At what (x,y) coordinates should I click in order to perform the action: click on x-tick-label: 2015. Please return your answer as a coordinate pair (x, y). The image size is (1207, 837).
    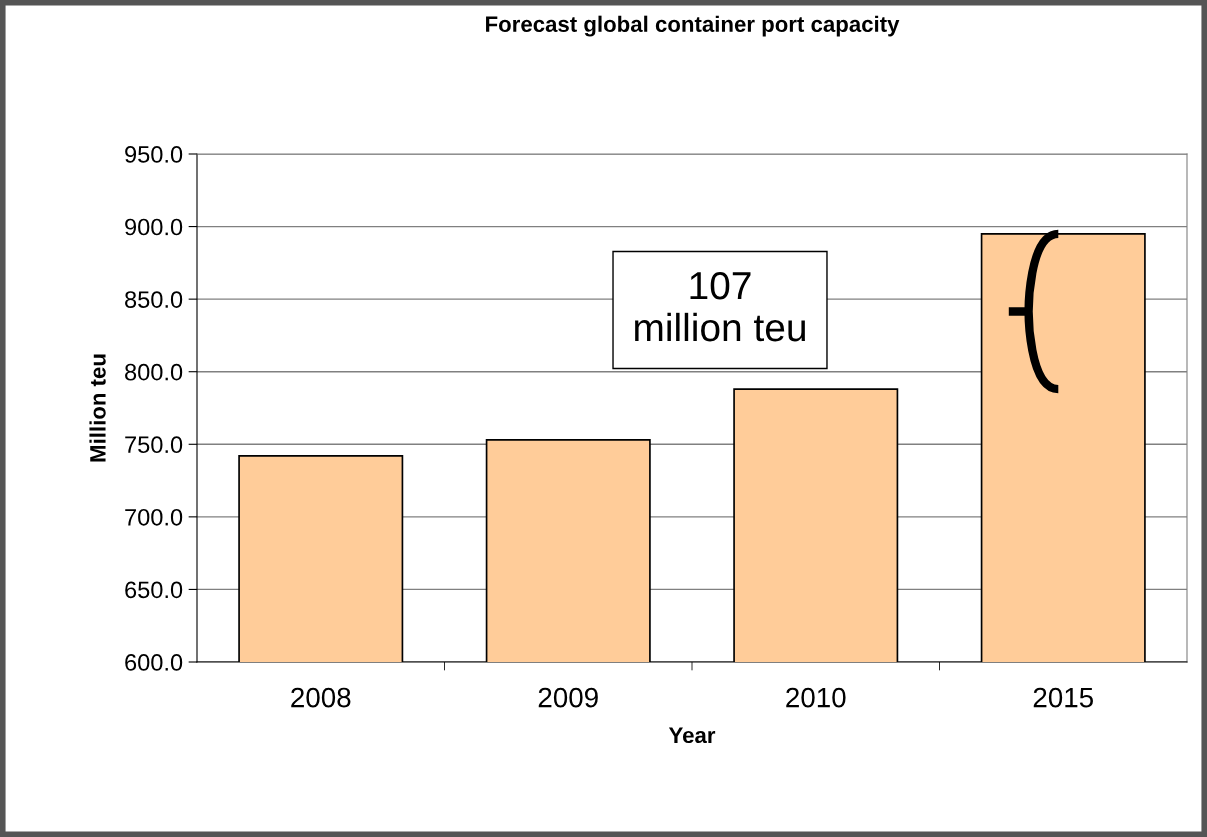
    Looking at the image, I should click on (1063, 697).